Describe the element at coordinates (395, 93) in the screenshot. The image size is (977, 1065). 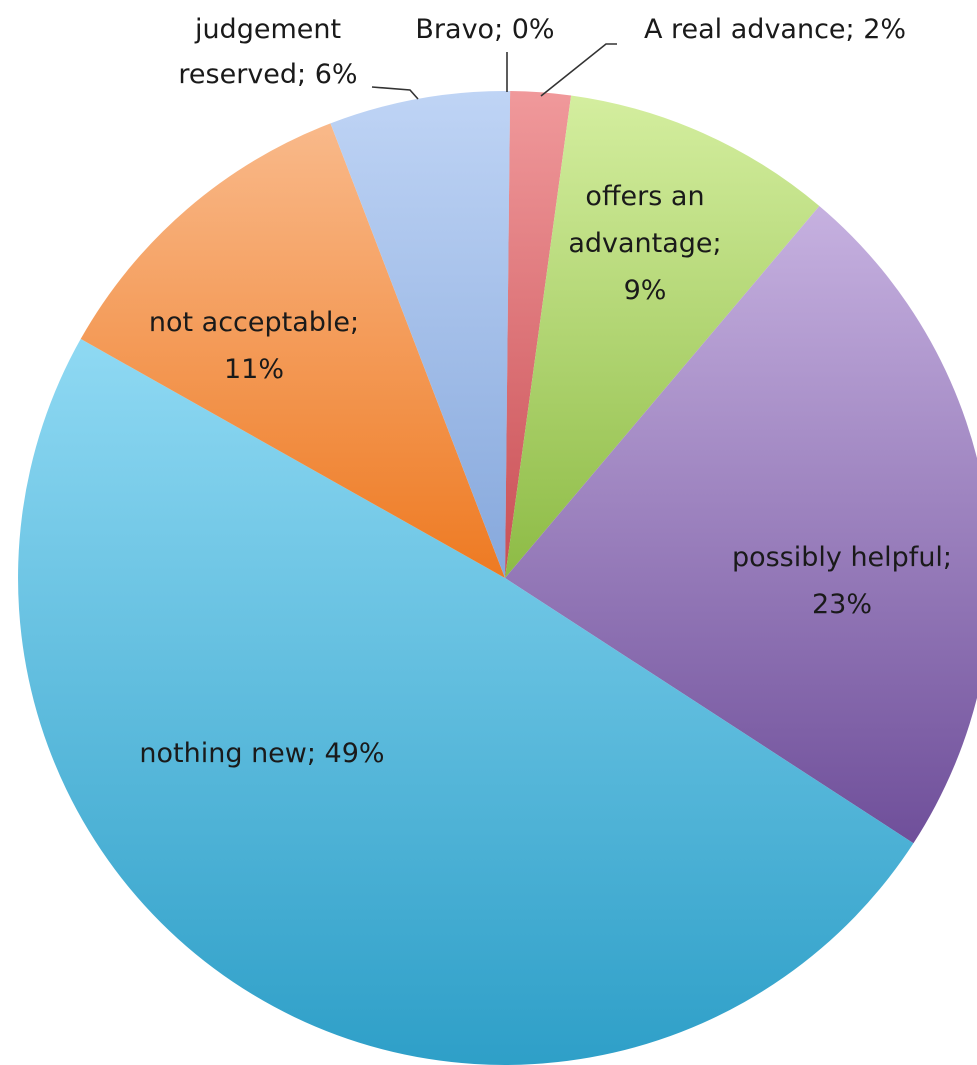
I see `leader-line-judgement-reserved` at that location.